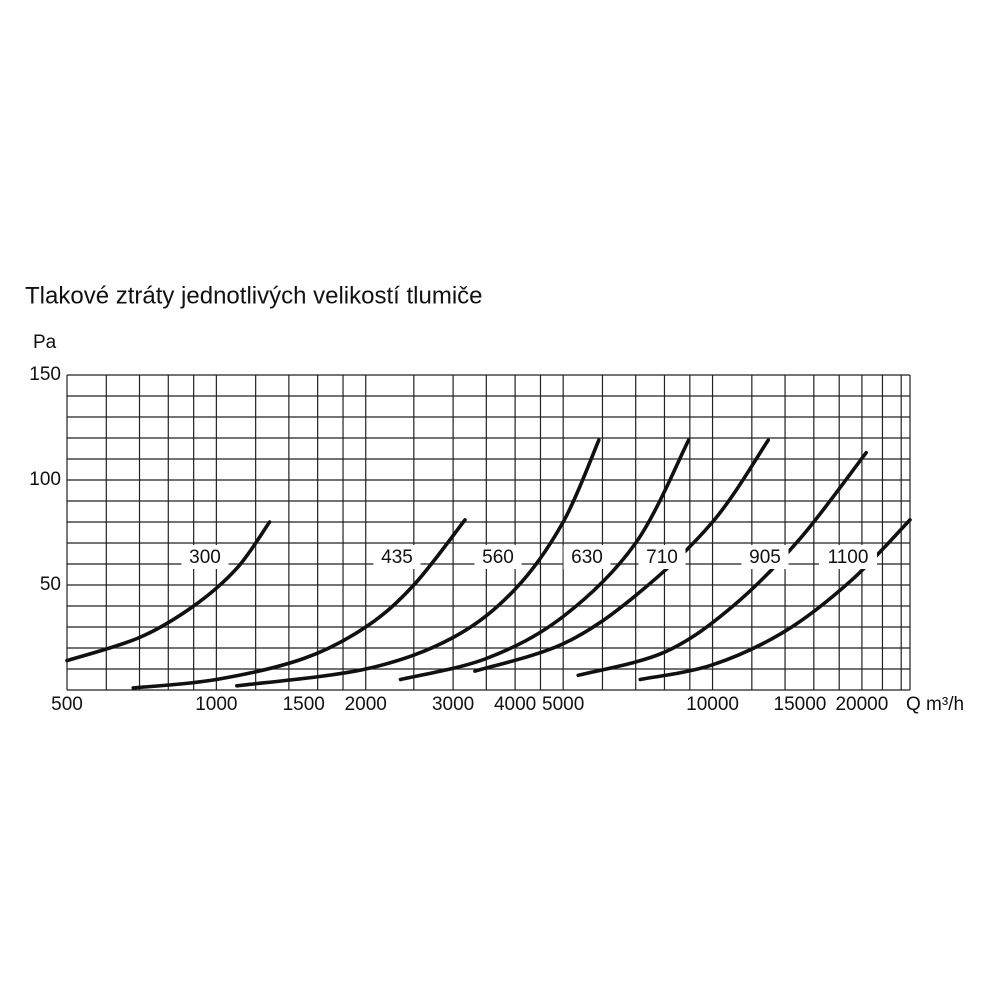 The height and width of the screenshot is (1005, 1000). Describe the element at coordinates (935, 704) in the screenshot. I see `x-axis-label: Q m³/h` at that location.